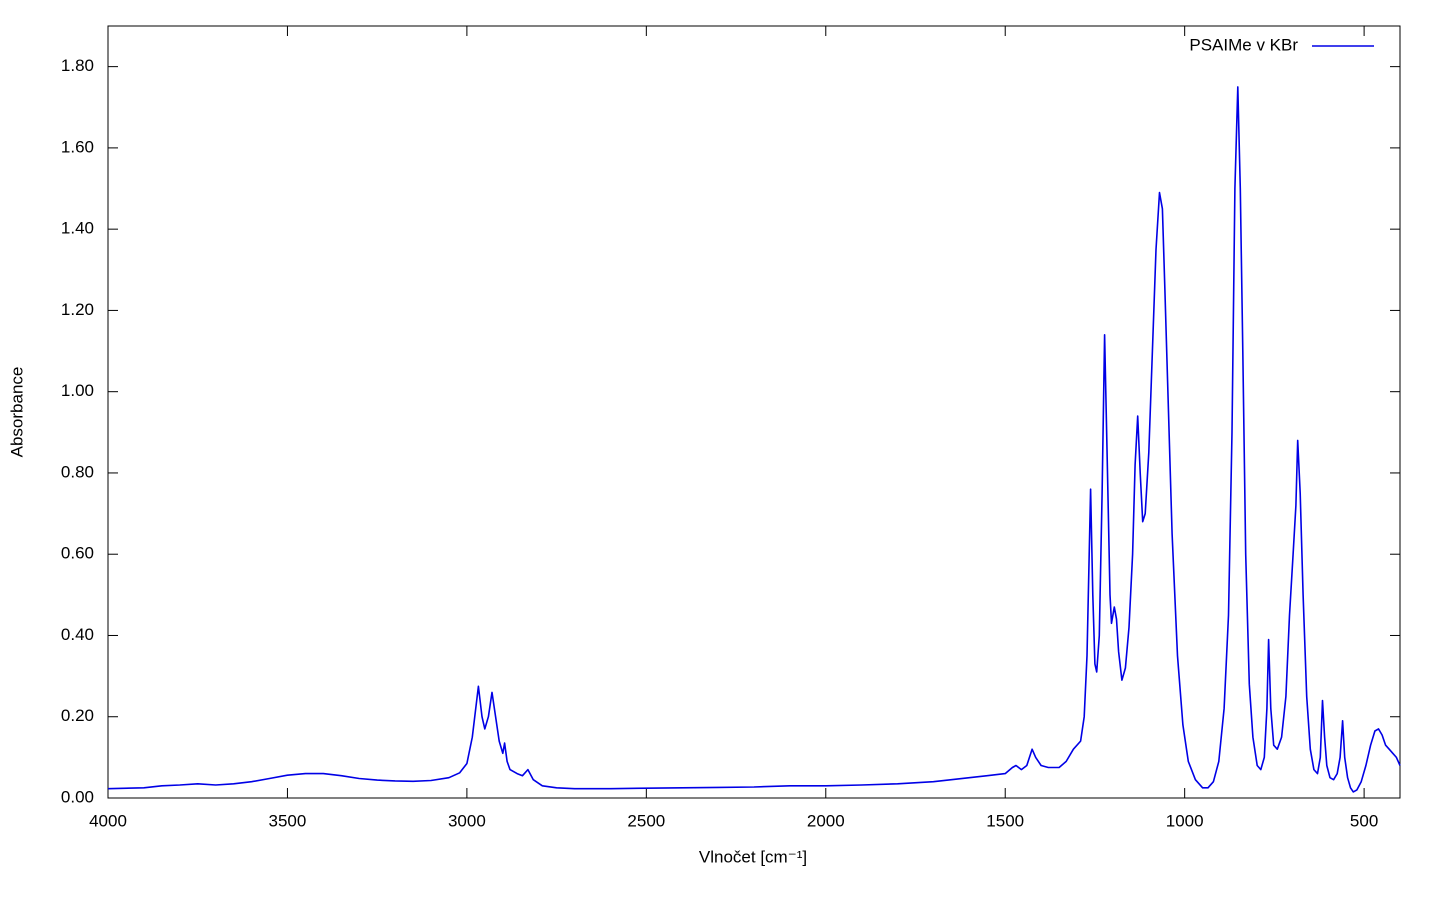 Image resolution: width=1440 pixels, height=900 pixels. Describe the element at coordinates (77, 553) in the screenshot. I see `y-tick-label: 0.60` at that location.